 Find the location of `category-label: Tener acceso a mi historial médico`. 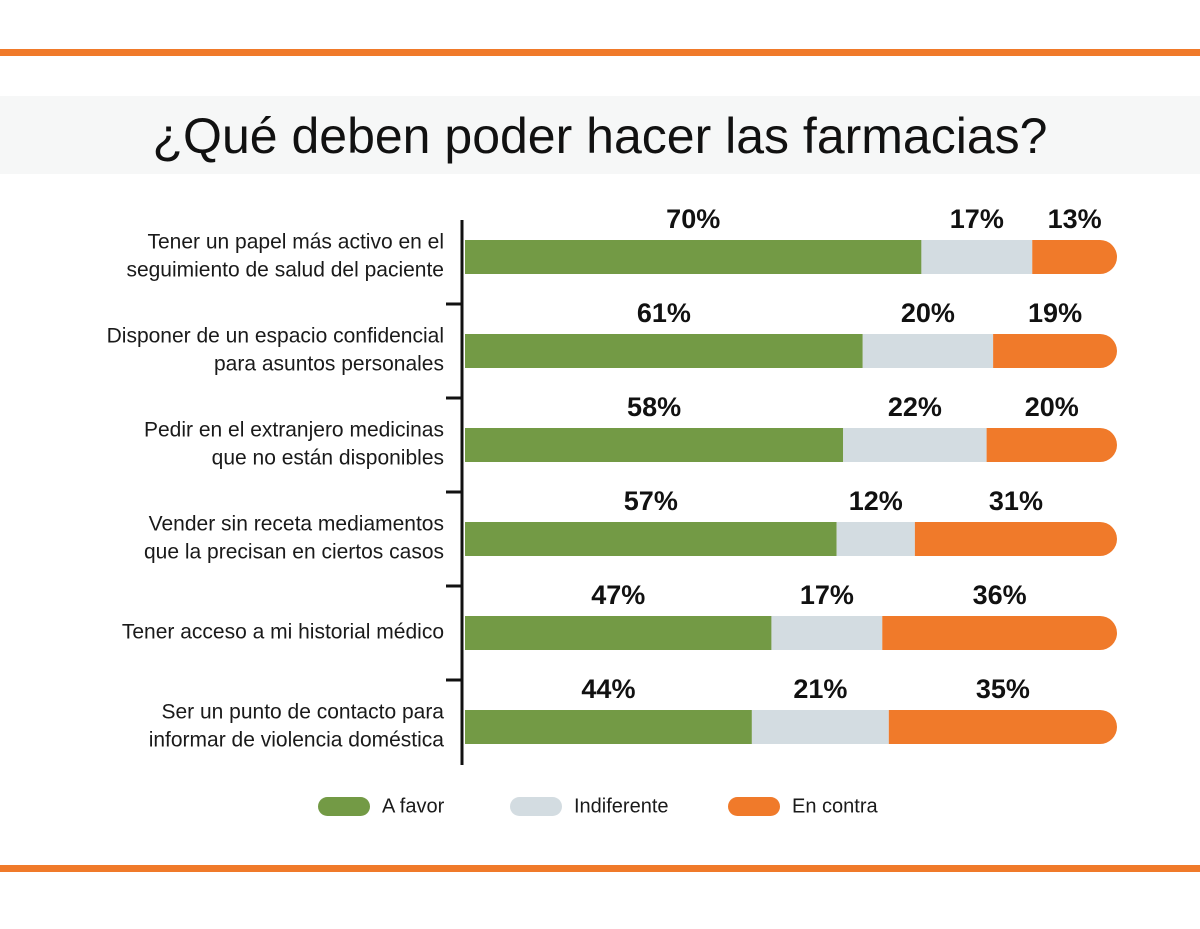

category-label: Tener acceso a mi historial médico is located at coordinates (283, 632).